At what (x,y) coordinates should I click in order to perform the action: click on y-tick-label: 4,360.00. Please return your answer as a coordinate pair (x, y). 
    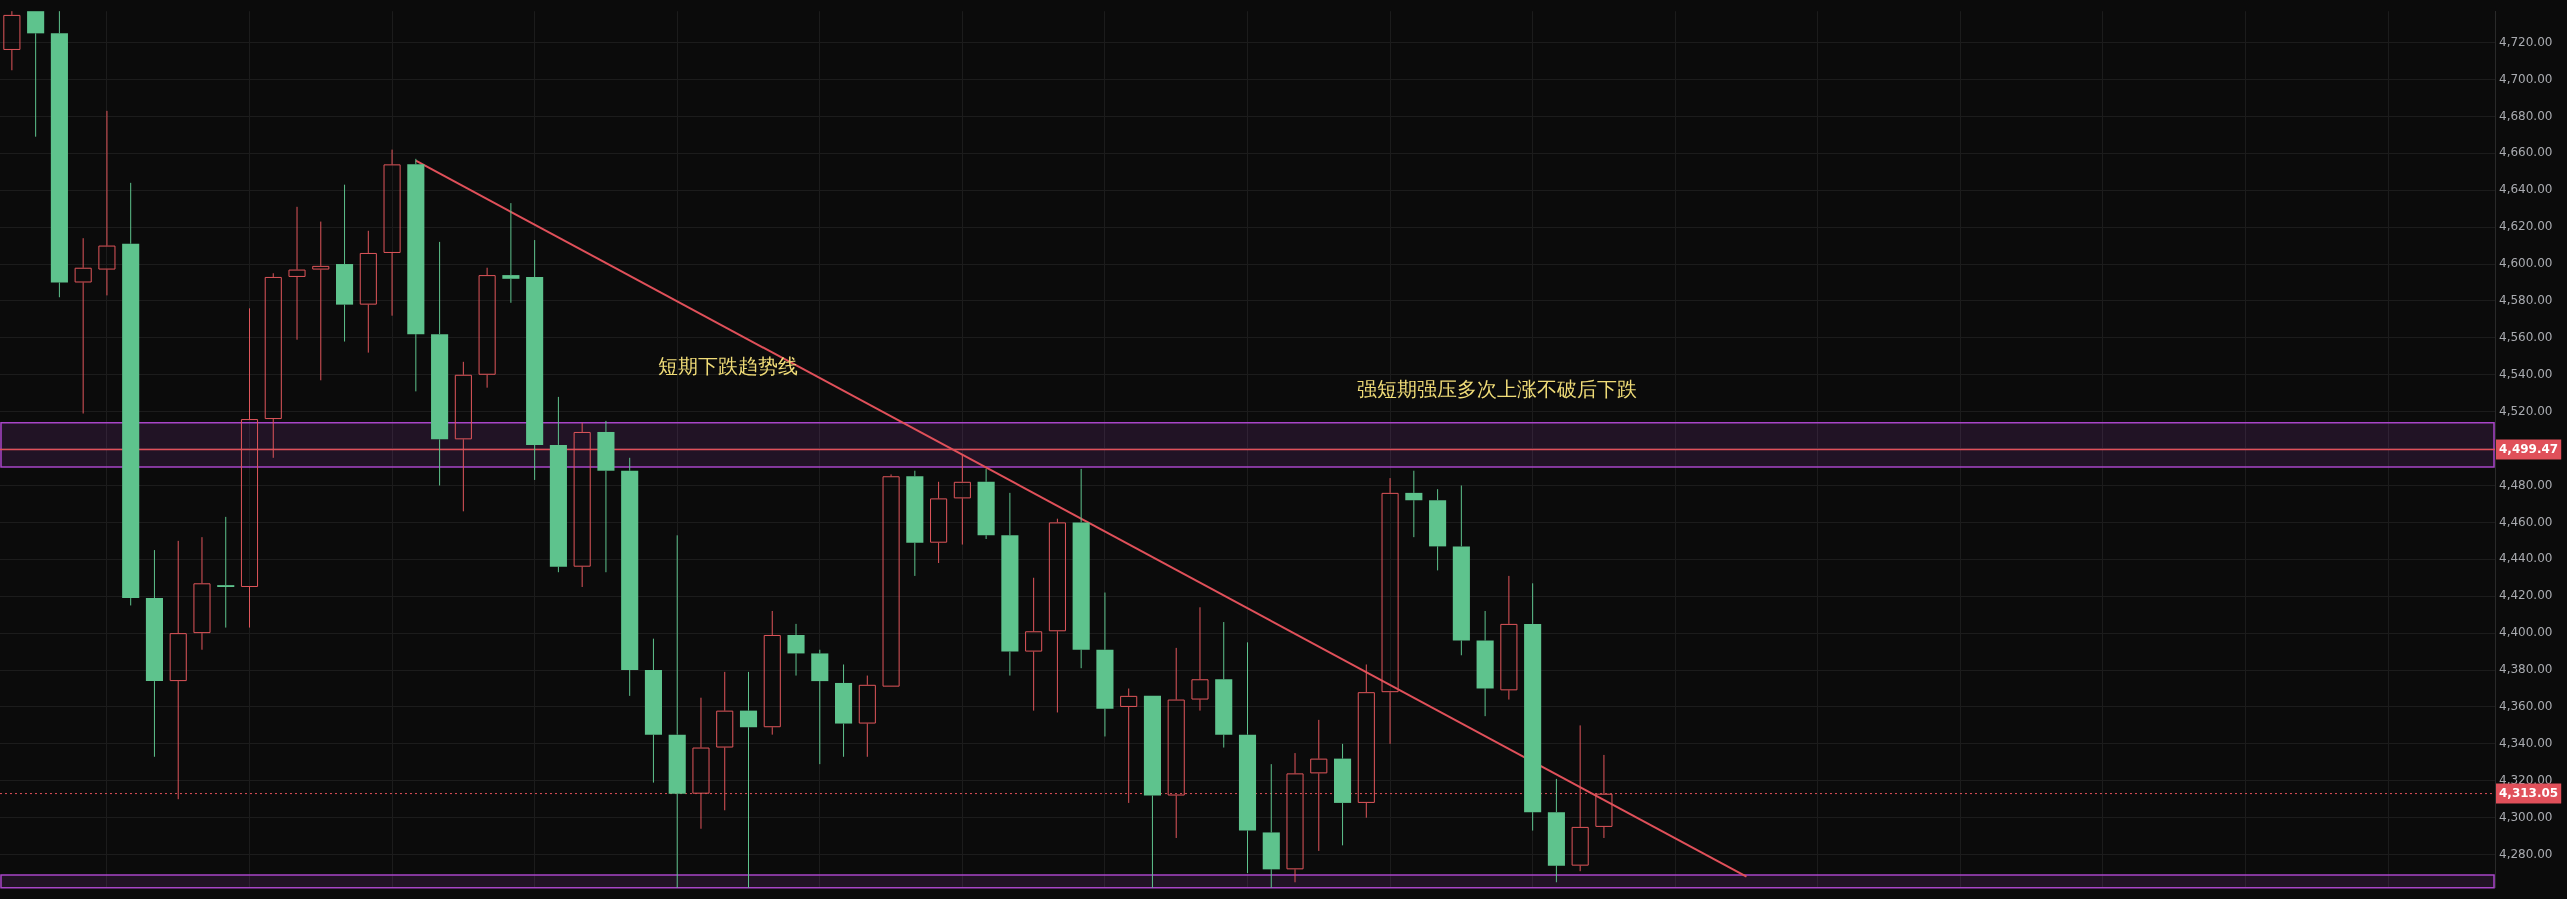
    Looking at the image, I should click on (2526, 706).